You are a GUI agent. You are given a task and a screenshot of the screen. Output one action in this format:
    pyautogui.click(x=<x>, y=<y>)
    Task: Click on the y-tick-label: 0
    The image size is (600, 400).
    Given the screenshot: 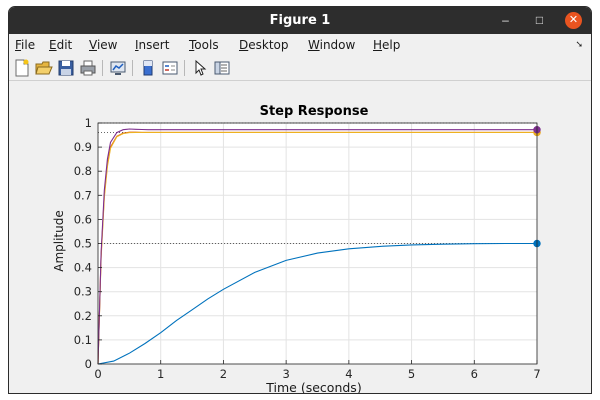 What is the action you would take?
    pyautogui.click(x=88, y=364)
    